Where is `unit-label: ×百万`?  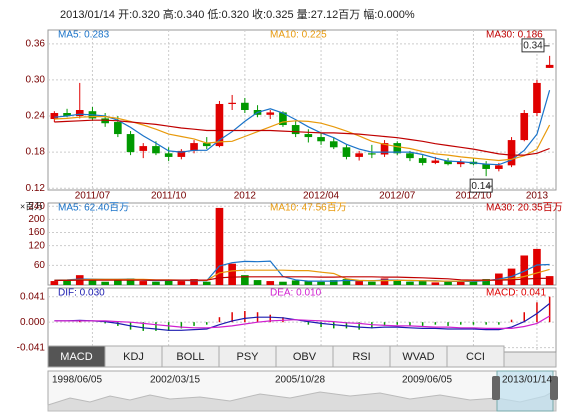
unit-label: ×百万 is located at coordinates (31, 206).